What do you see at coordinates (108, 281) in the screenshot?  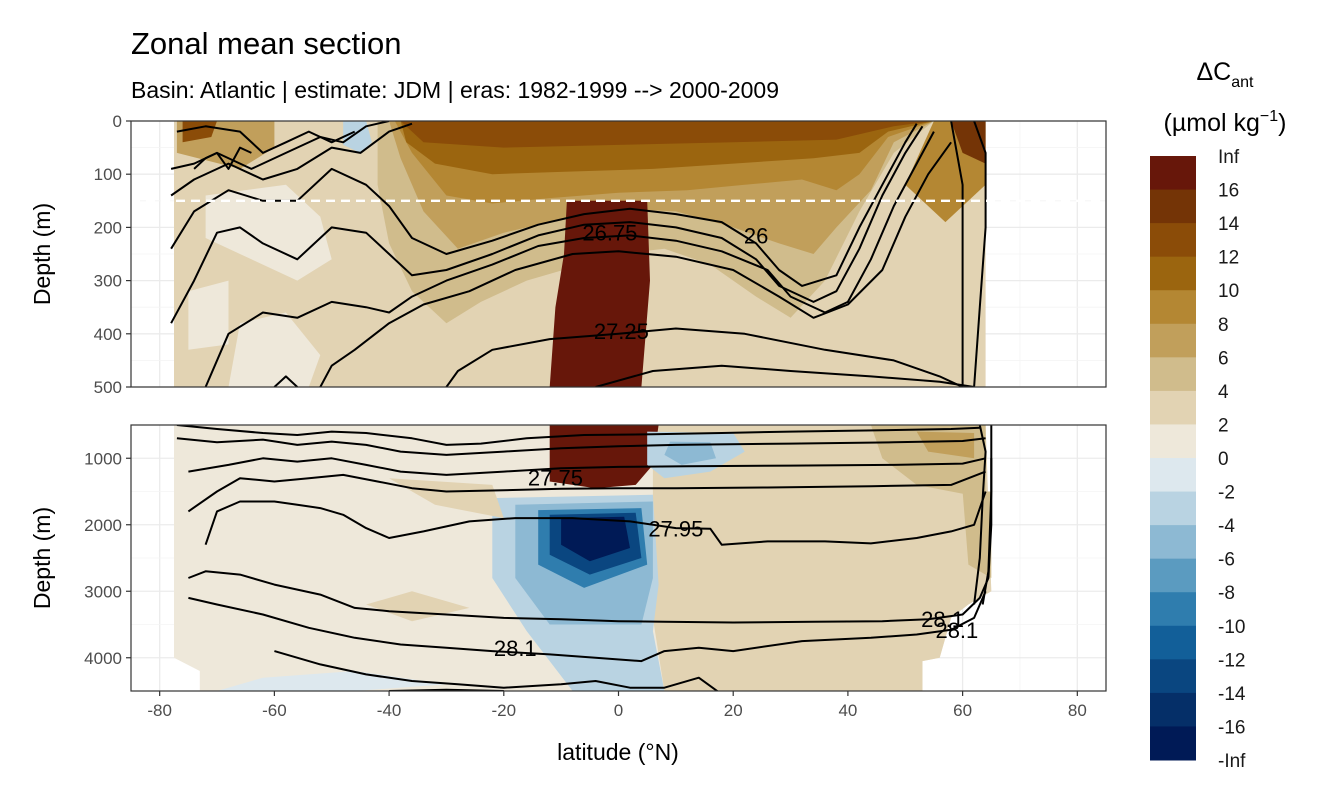 I see `y-tick-label: 300` at bounding box center [108, 281].